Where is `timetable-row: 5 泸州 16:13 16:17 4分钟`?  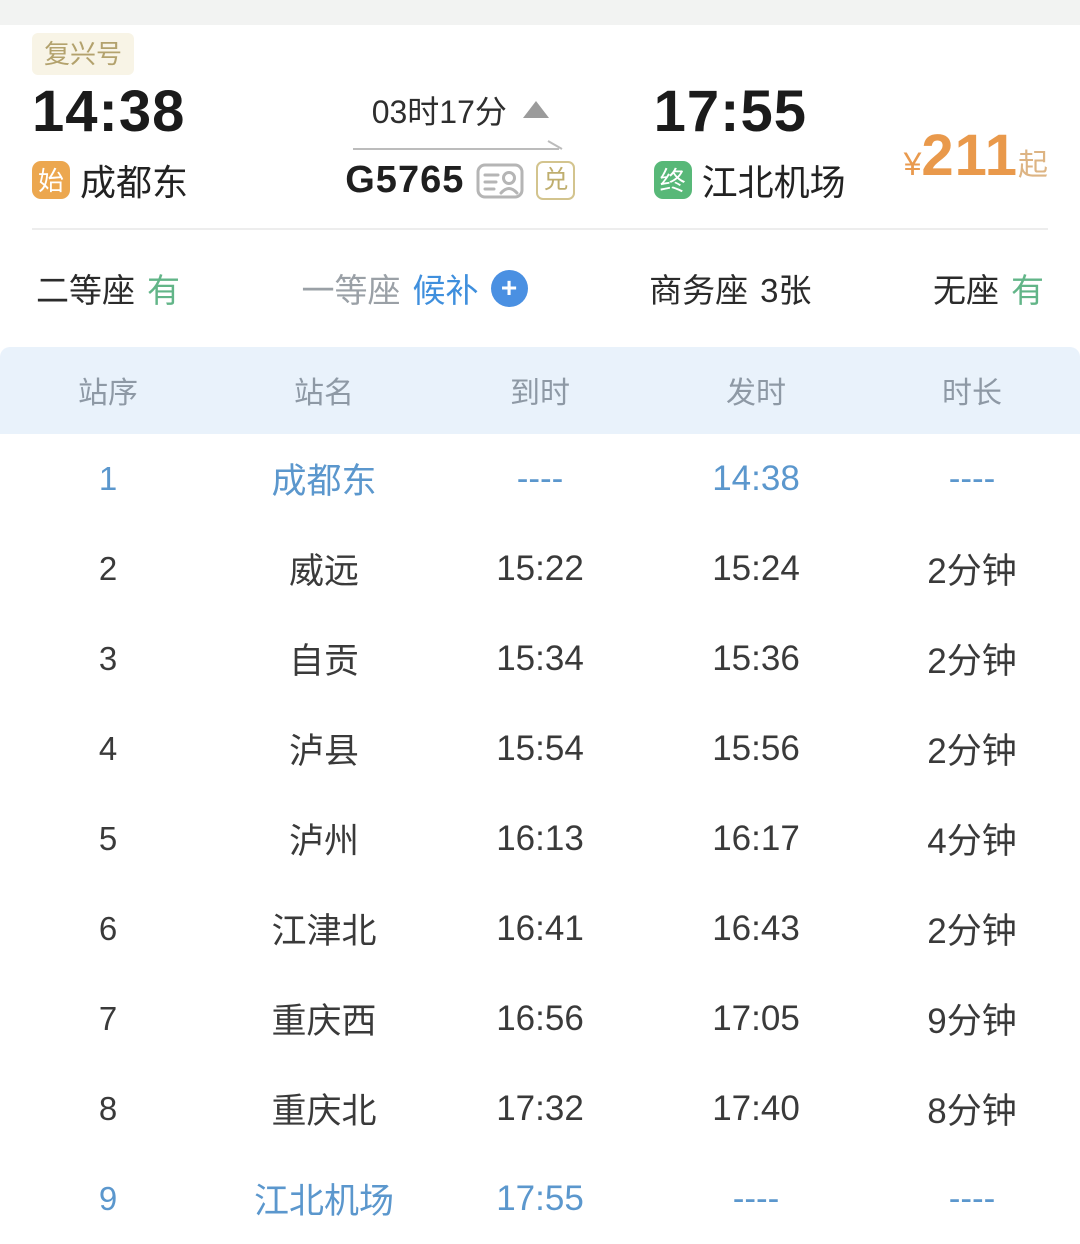 timetable-row: 5 泸州 16:13 16:17 4分钟 is located at coordinates (540, 839).